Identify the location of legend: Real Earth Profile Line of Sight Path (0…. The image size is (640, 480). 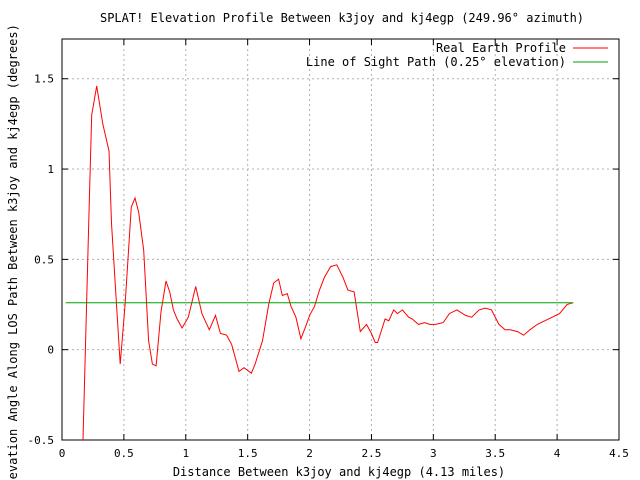
(457, 55).